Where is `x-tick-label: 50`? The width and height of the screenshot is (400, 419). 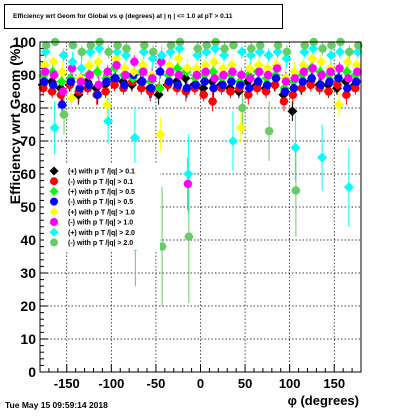
x-tick-label: 50 is located at coordinates (245, 383).